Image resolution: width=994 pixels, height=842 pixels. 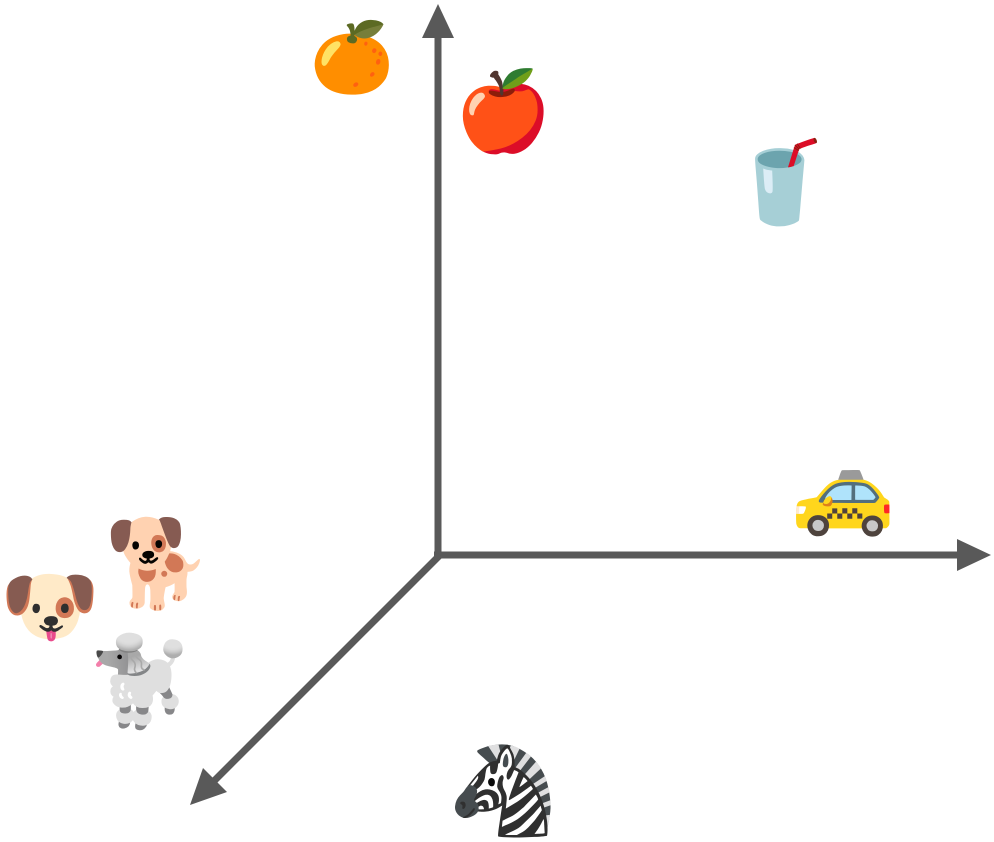 I want to click on dog-icon: 🐕, so click(x=157, y=564).